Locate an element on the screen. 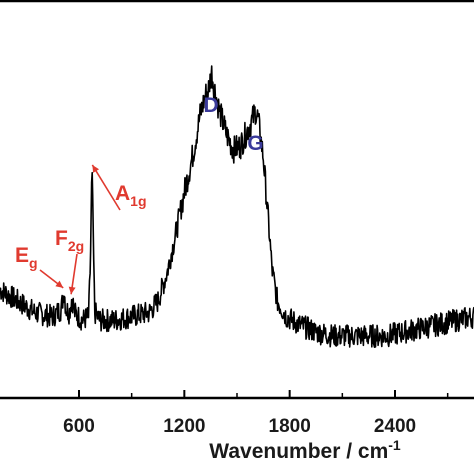  x-axis-title: Wavenumber / cm-1 is located at coordinates (305, 450).